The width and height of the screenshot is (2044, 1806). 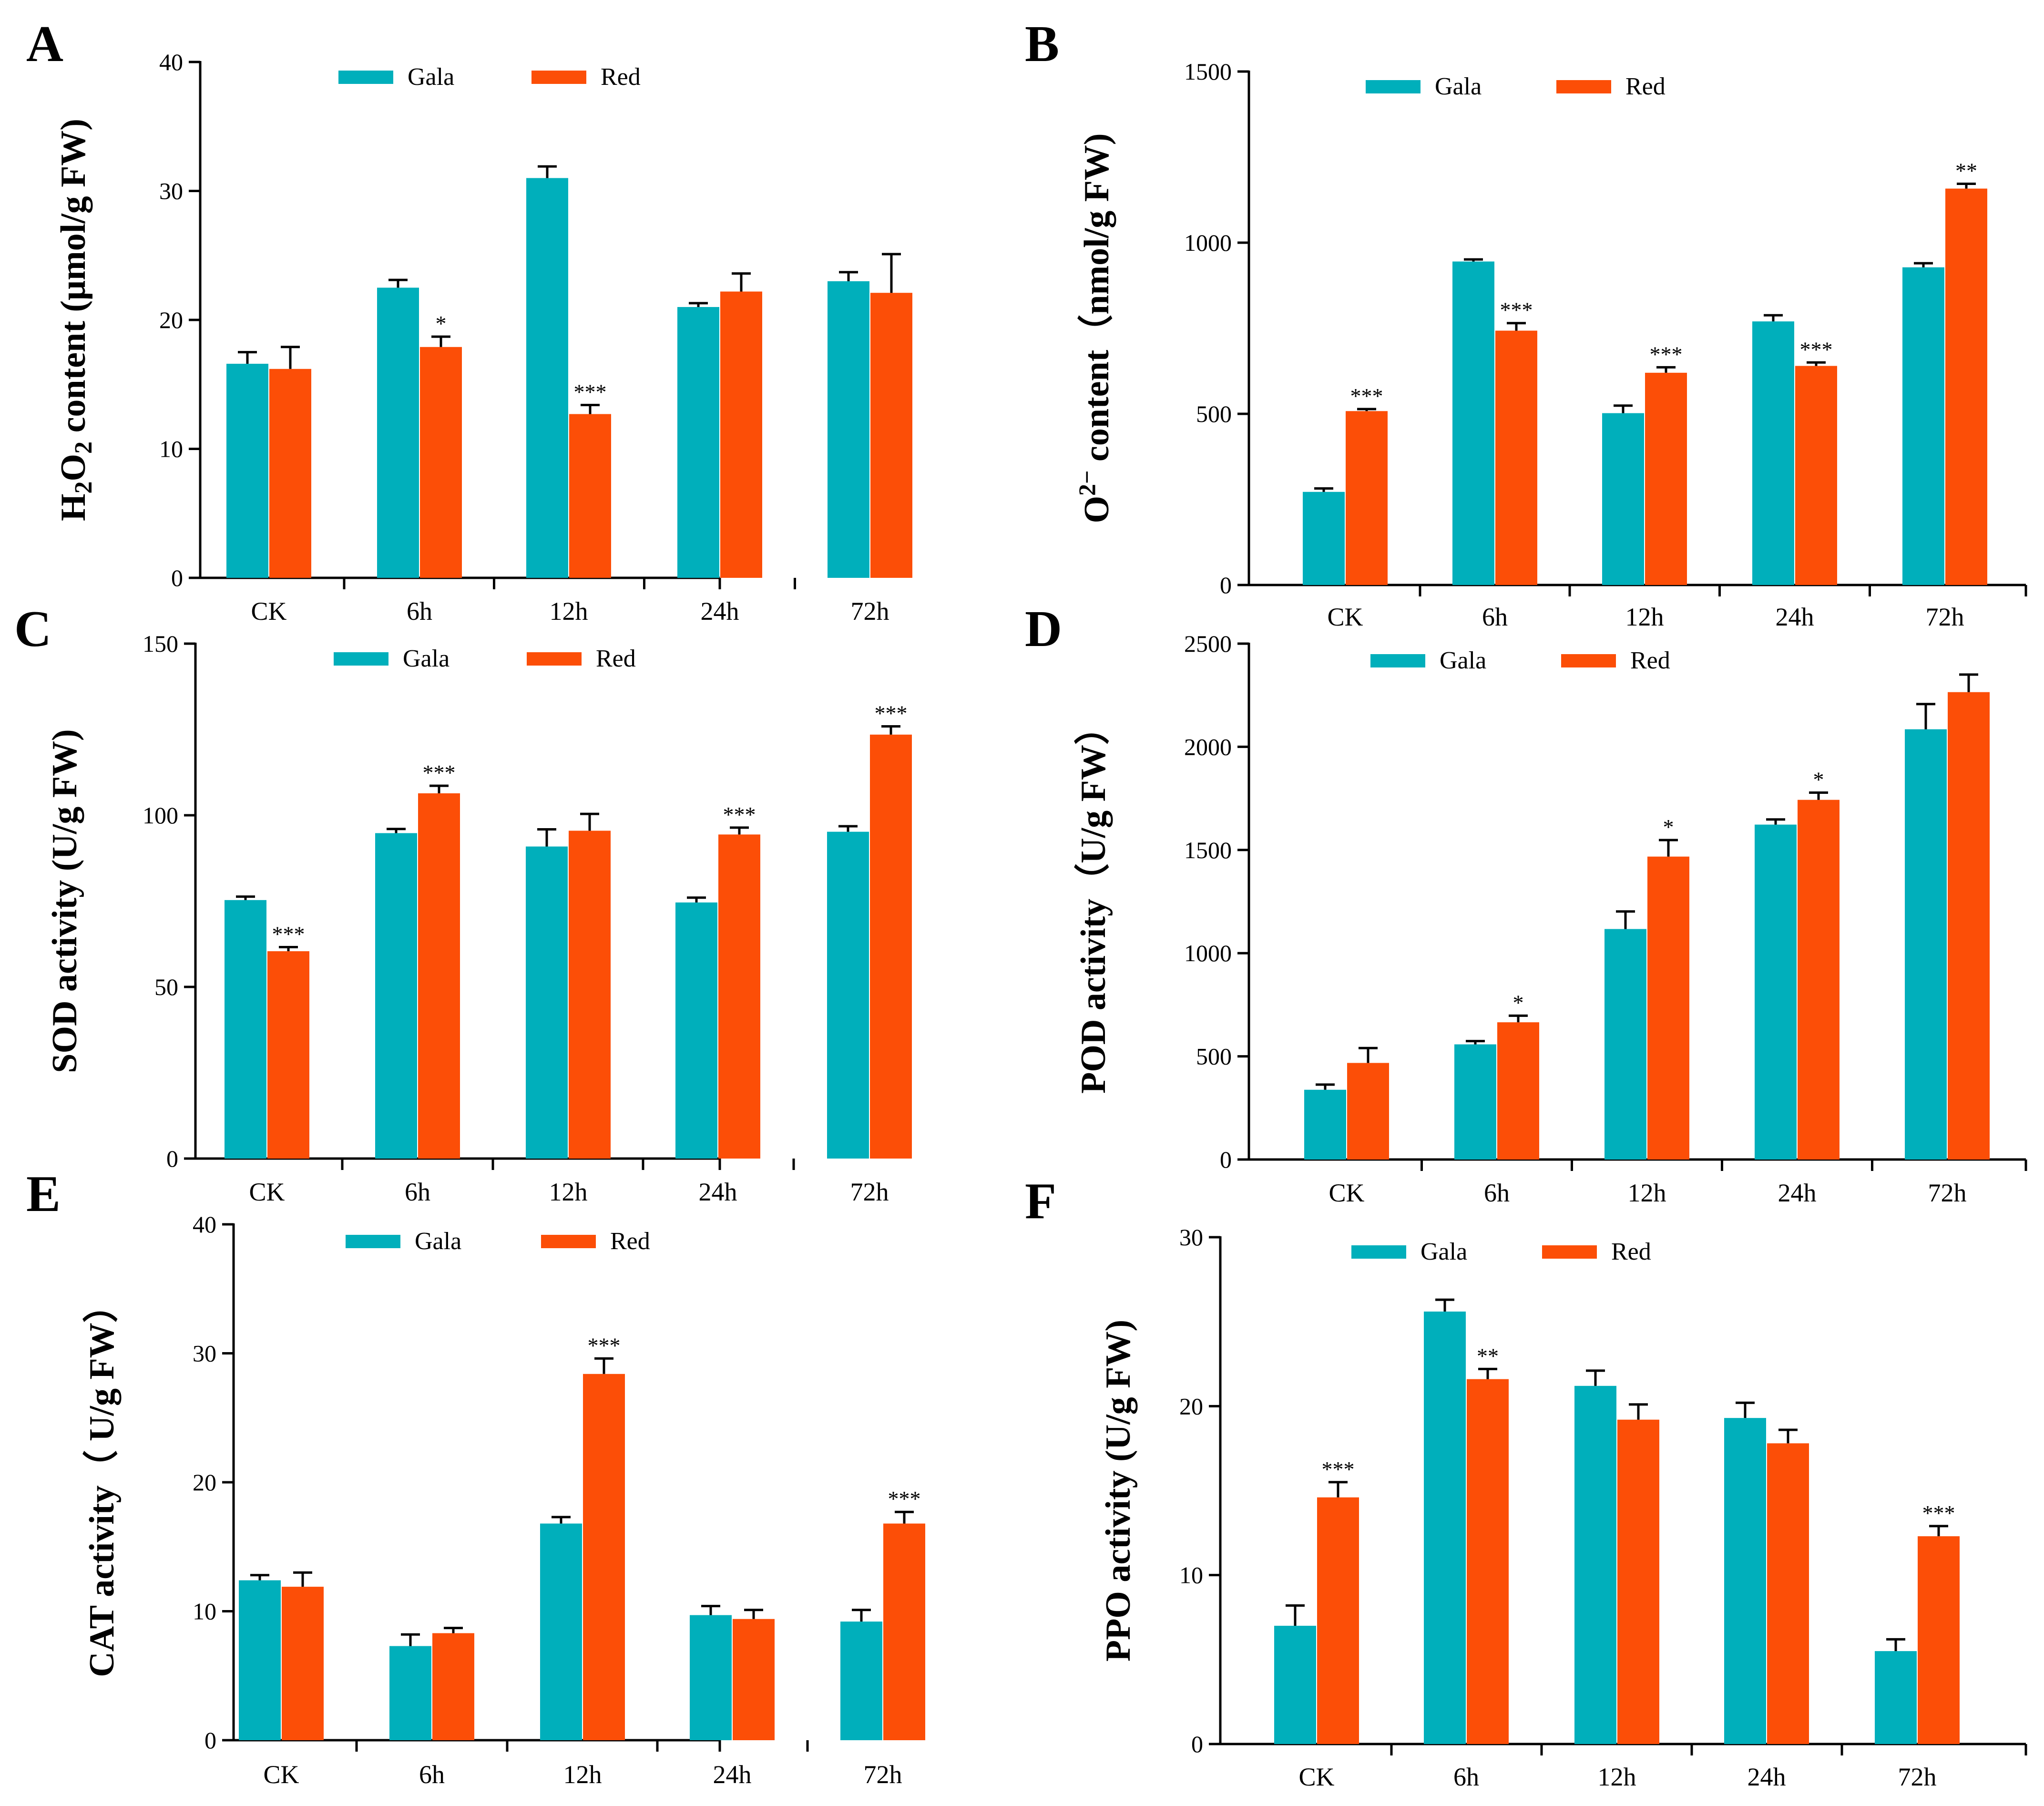 What do you see at coordinates (171, 449) in the screenshot?
I see `y-tick-label: 10` at bounding box center [171, 449].